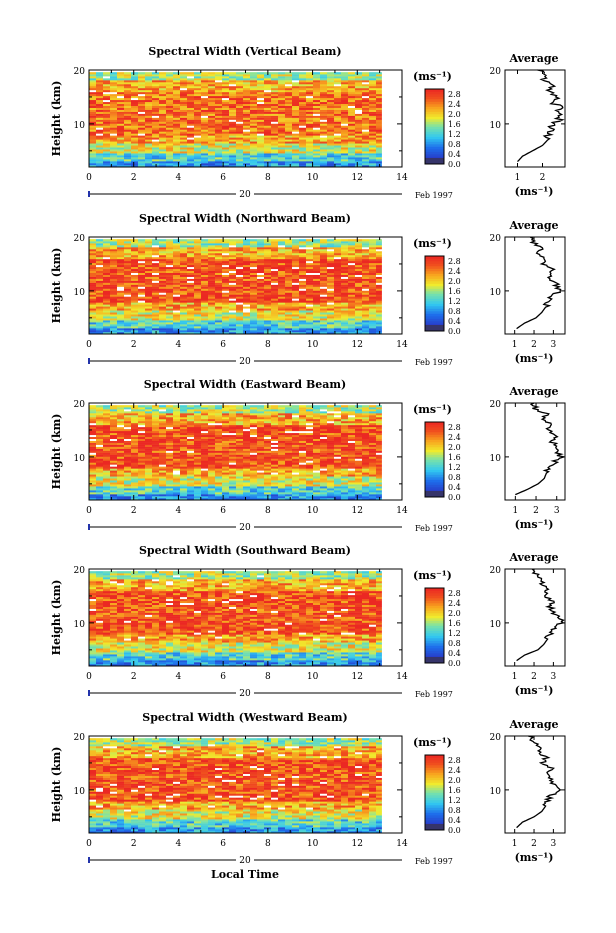 Image resolution: width=616 pixels, height=933 pixels. What do you see at coordinates (454, 134) in the screenshot?
I see `colorbar-tick-label: 1.2` at bounding box center [454, 134].